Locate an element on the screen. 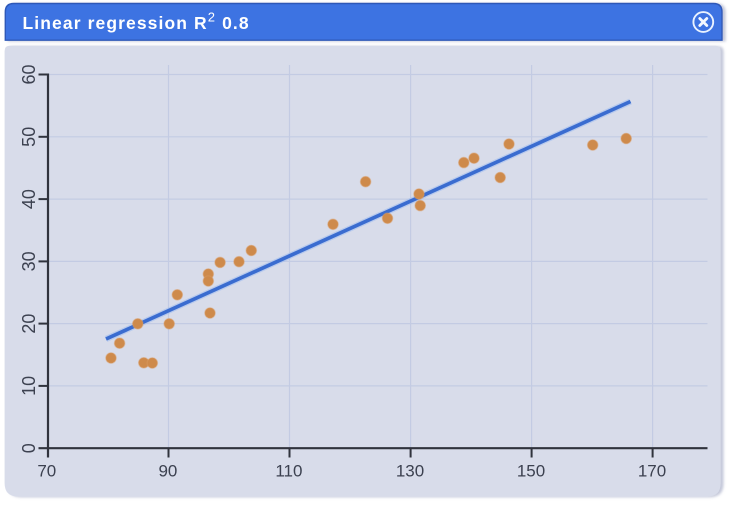 Image resolution: width=732 pixels, height=507 pixels. svg-text: 20 is located at coordinates (29, 324).